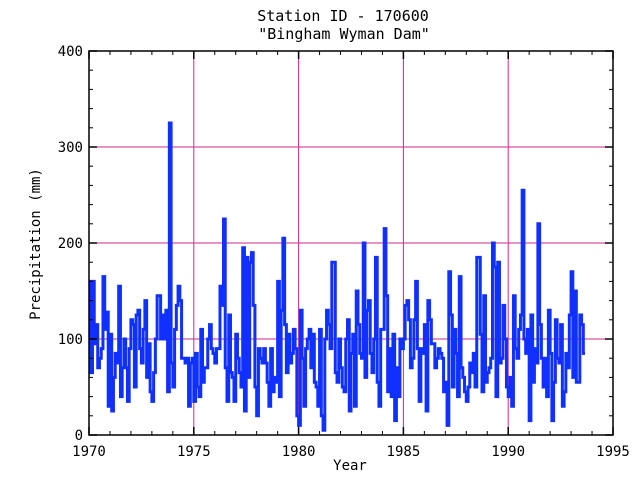 This screenshot has height=480, width=640. Describe the element at coordinates (70, 52) in the screenshot. I see `y-tick-label: 400` at that location.